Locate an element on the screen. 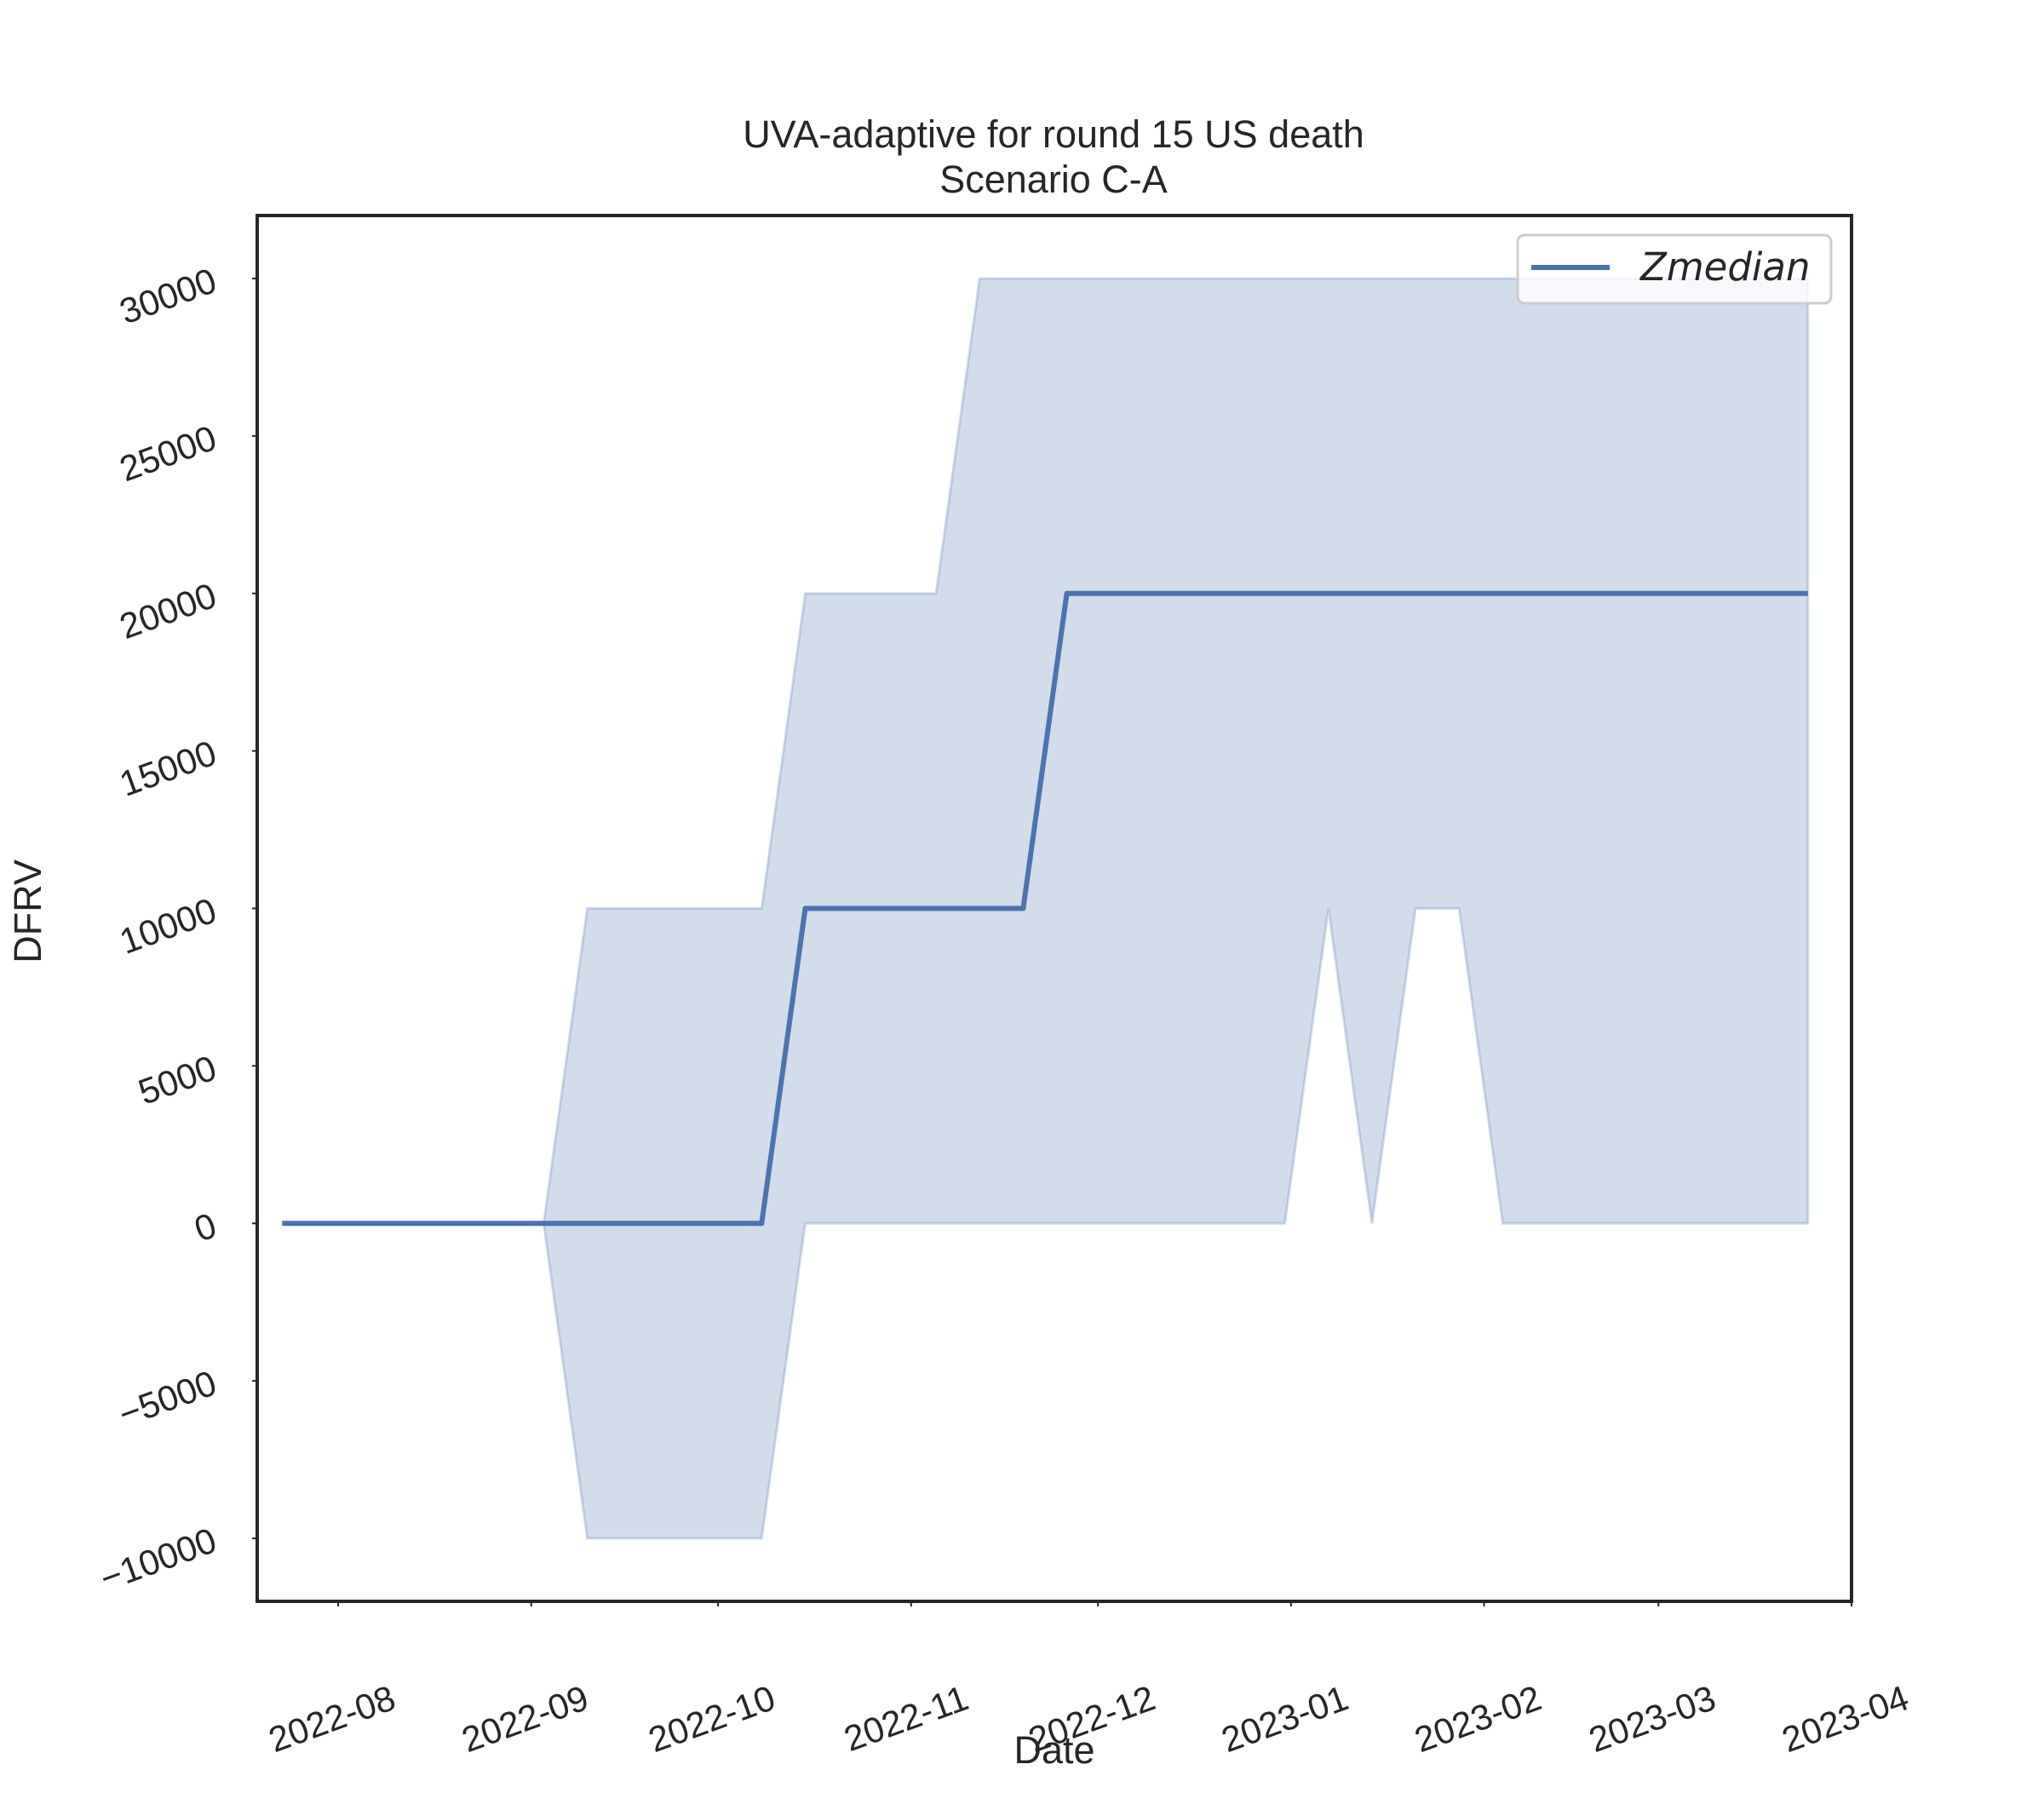 The width and height of the screenshot is (2044, 1793). chart-subtitle: Scenario C-A is located at coordinates (1053, 180).